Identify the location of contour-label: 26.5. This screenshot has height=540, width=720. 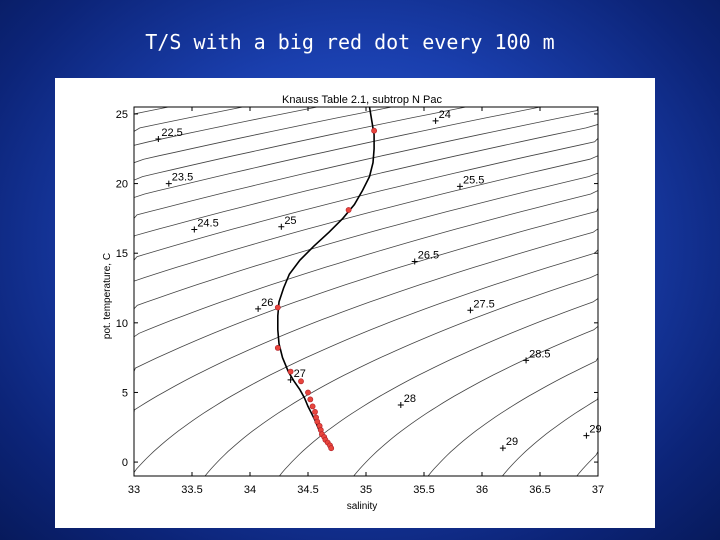
(428, 256).